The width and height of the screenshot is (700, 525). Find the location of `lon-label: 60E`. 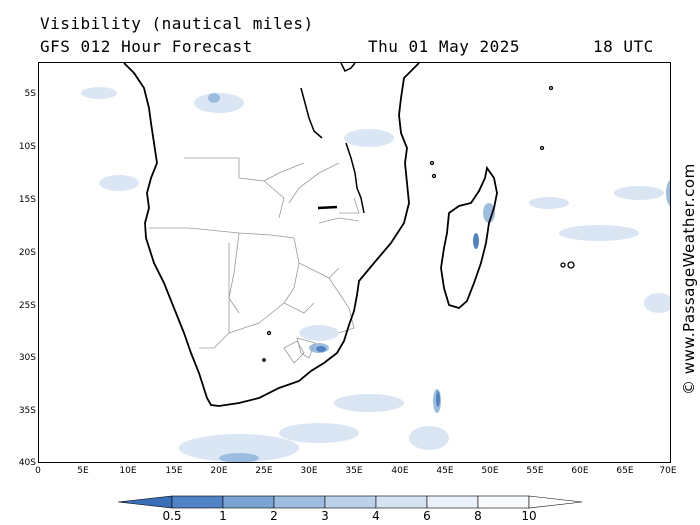

lon-label: 60E is located at coordinates (580, 471).